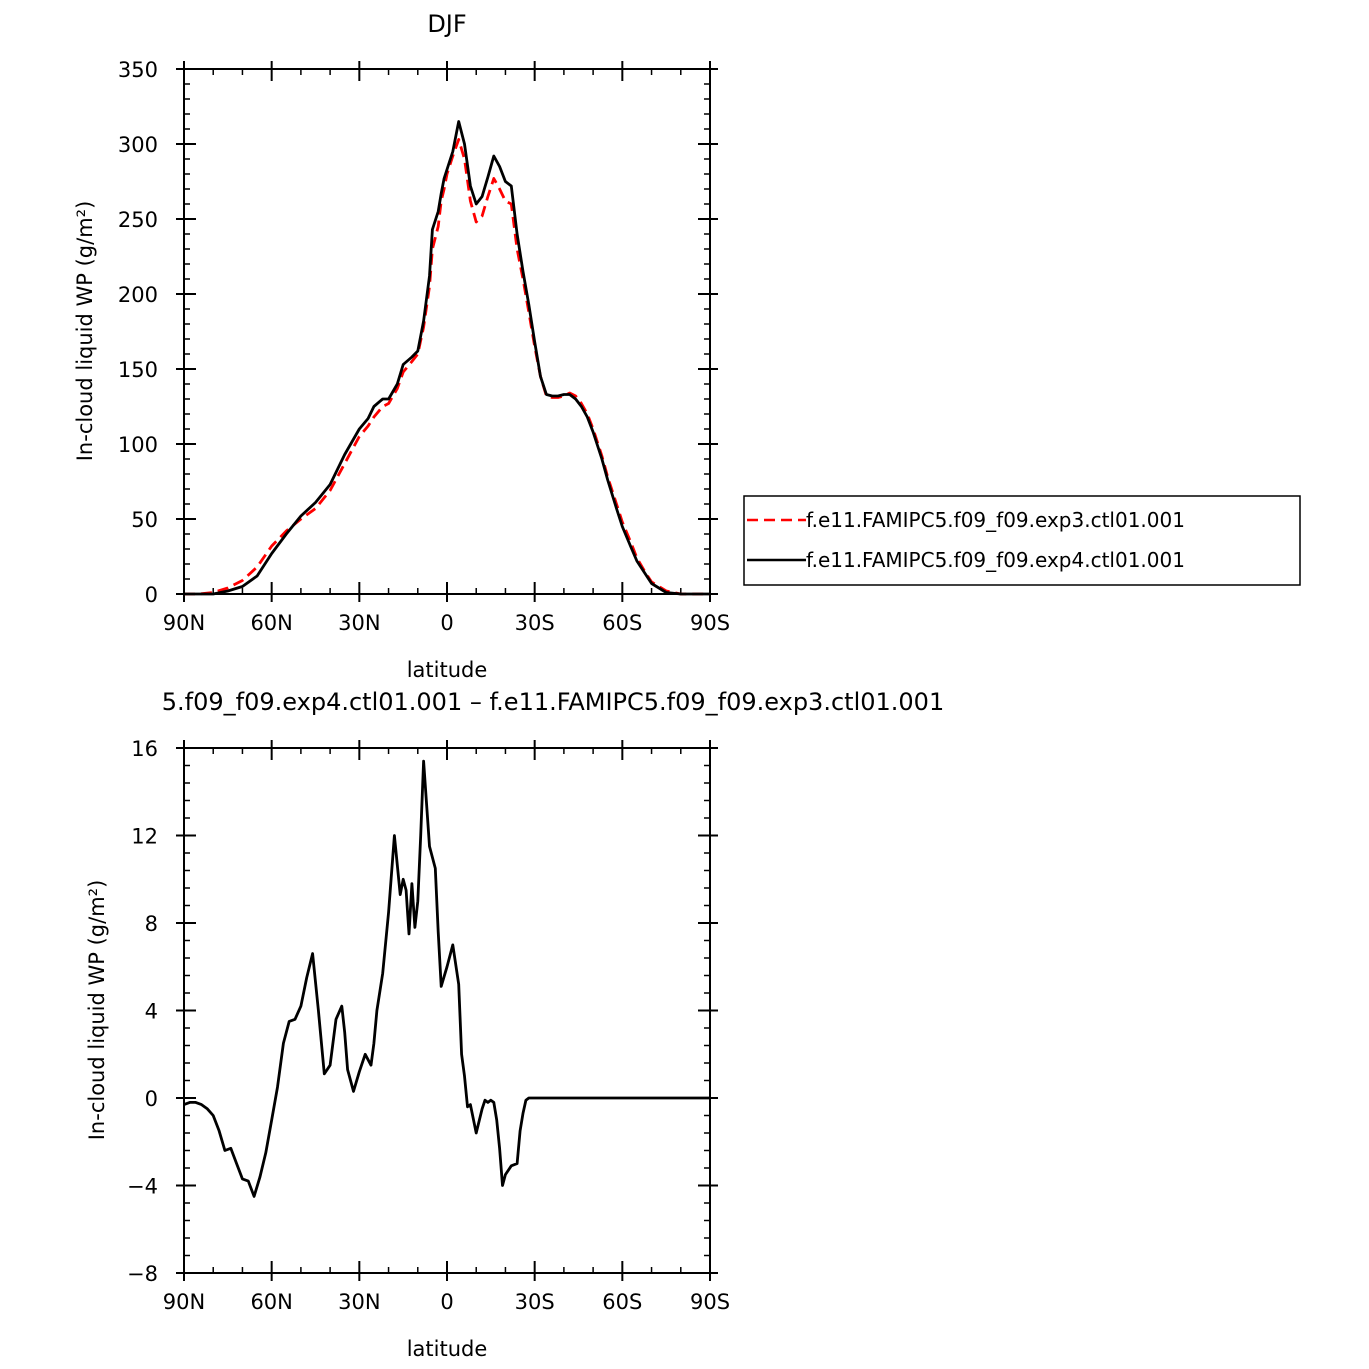 This screenshot has height=1369, width=1369. I want to click on y-tick-label: −4, so click(142, 1187).